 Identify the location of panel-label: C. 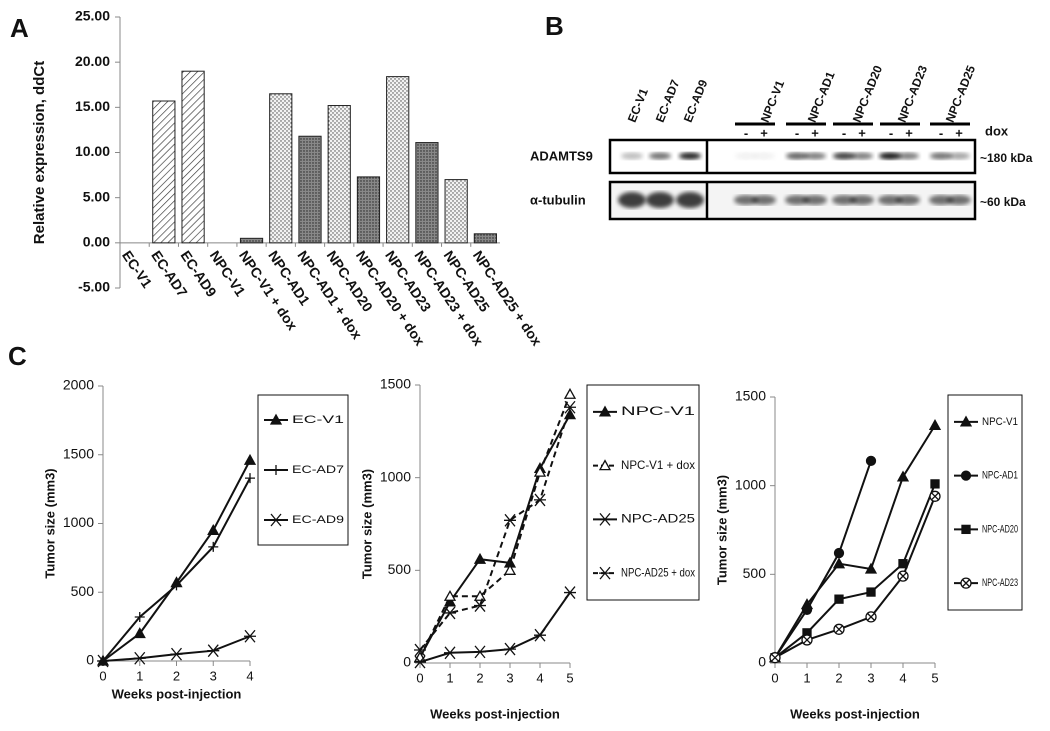
(17, 356).